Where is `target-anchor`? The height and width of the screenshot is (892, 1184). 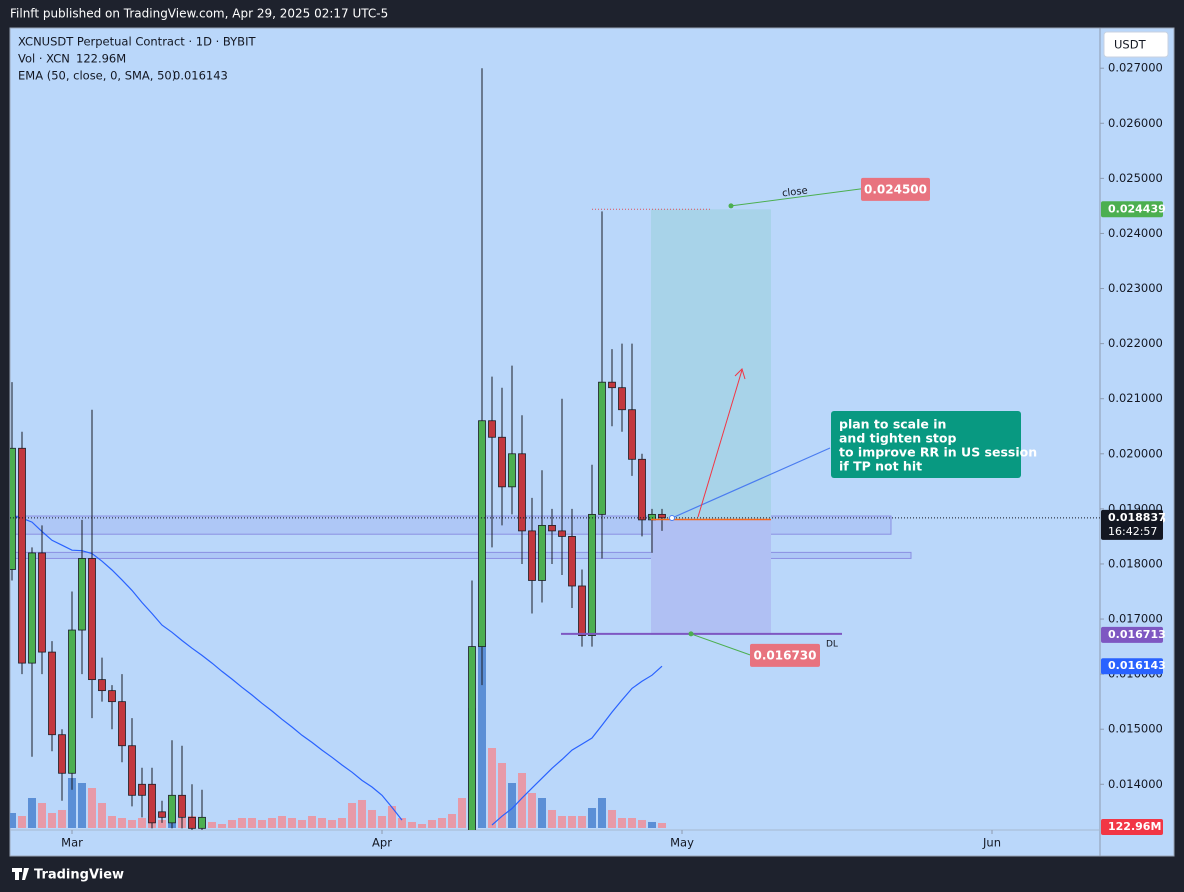
target-anchor is located at coordinates (731, 206).